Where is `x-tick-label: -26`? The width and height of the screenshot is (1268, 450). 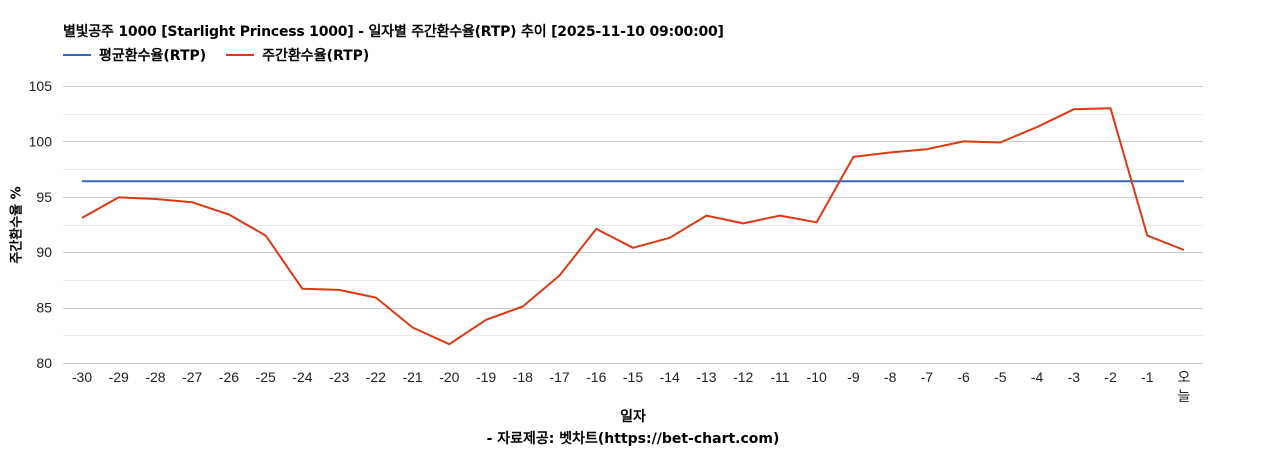 x-tick-label: -26 is located at coordinates (229, 377).